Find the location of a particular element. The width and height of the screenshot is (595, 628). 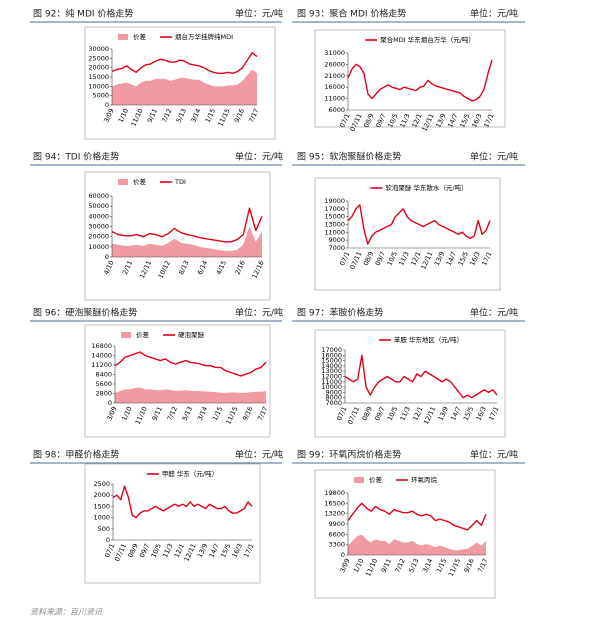

y-tick-label: 1000 is located at coordinates (101, 518).